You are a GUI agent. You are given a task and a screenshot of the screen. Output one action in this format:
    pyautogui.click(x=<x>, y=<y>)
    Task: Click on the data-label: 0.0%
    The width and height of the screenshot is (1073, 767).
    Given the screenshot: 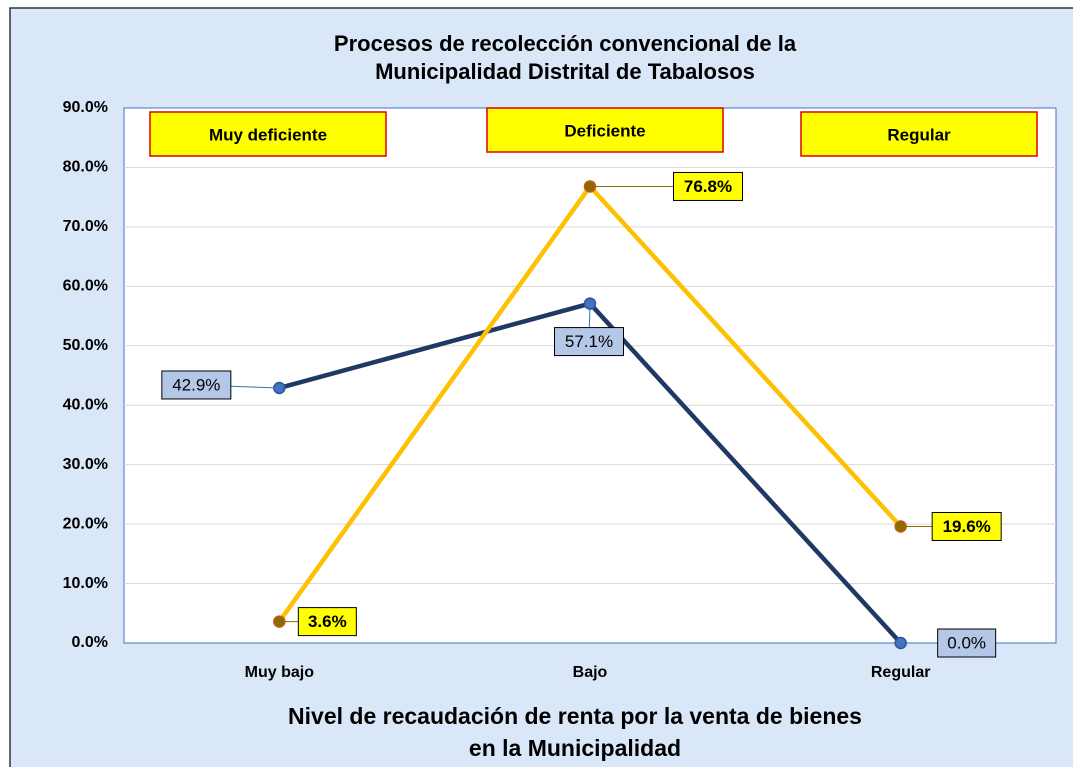 What is the action you would take?
    pyautogui.click(x=966, y=642)
    